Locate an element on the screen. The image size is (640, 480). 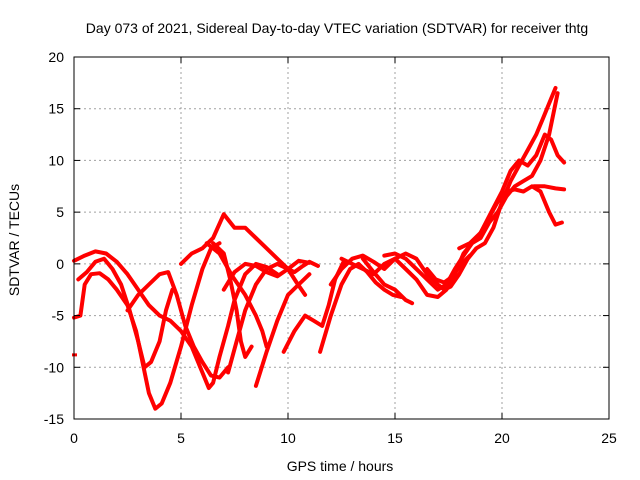
x-tick-label: 25 is located at coordinates (609, 438).